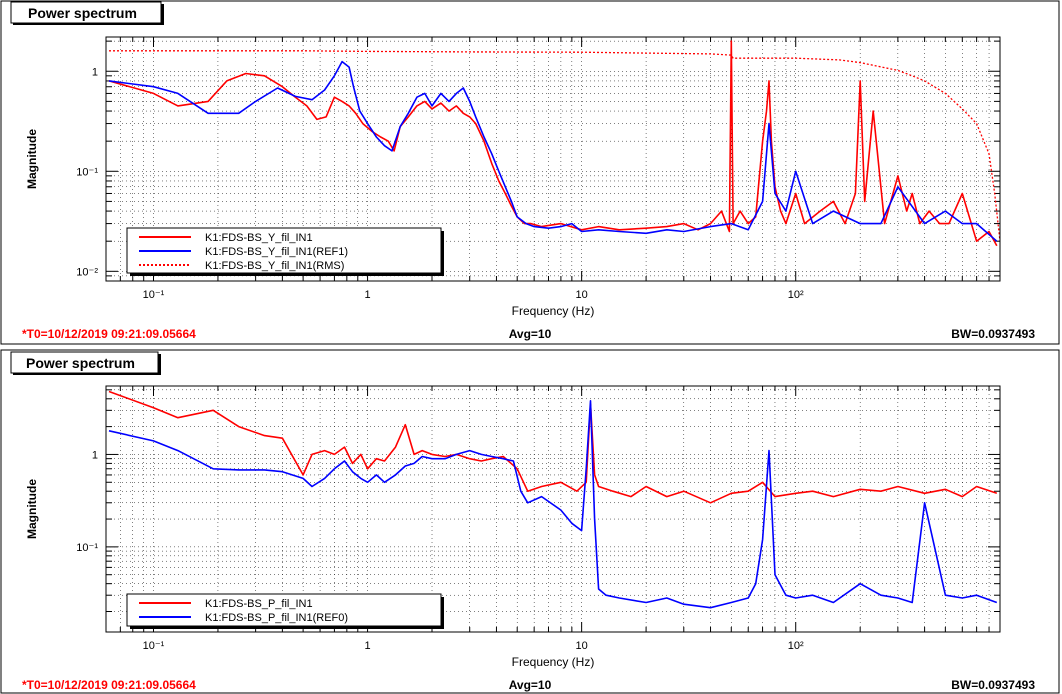 Image resolution: width=1062 pixels, height=694 pixels. What do you see at coordinates (993, 334) in the screenshot?
I see `panel-top-bw: BW=0.0937493` at bounding box center [993, 334].